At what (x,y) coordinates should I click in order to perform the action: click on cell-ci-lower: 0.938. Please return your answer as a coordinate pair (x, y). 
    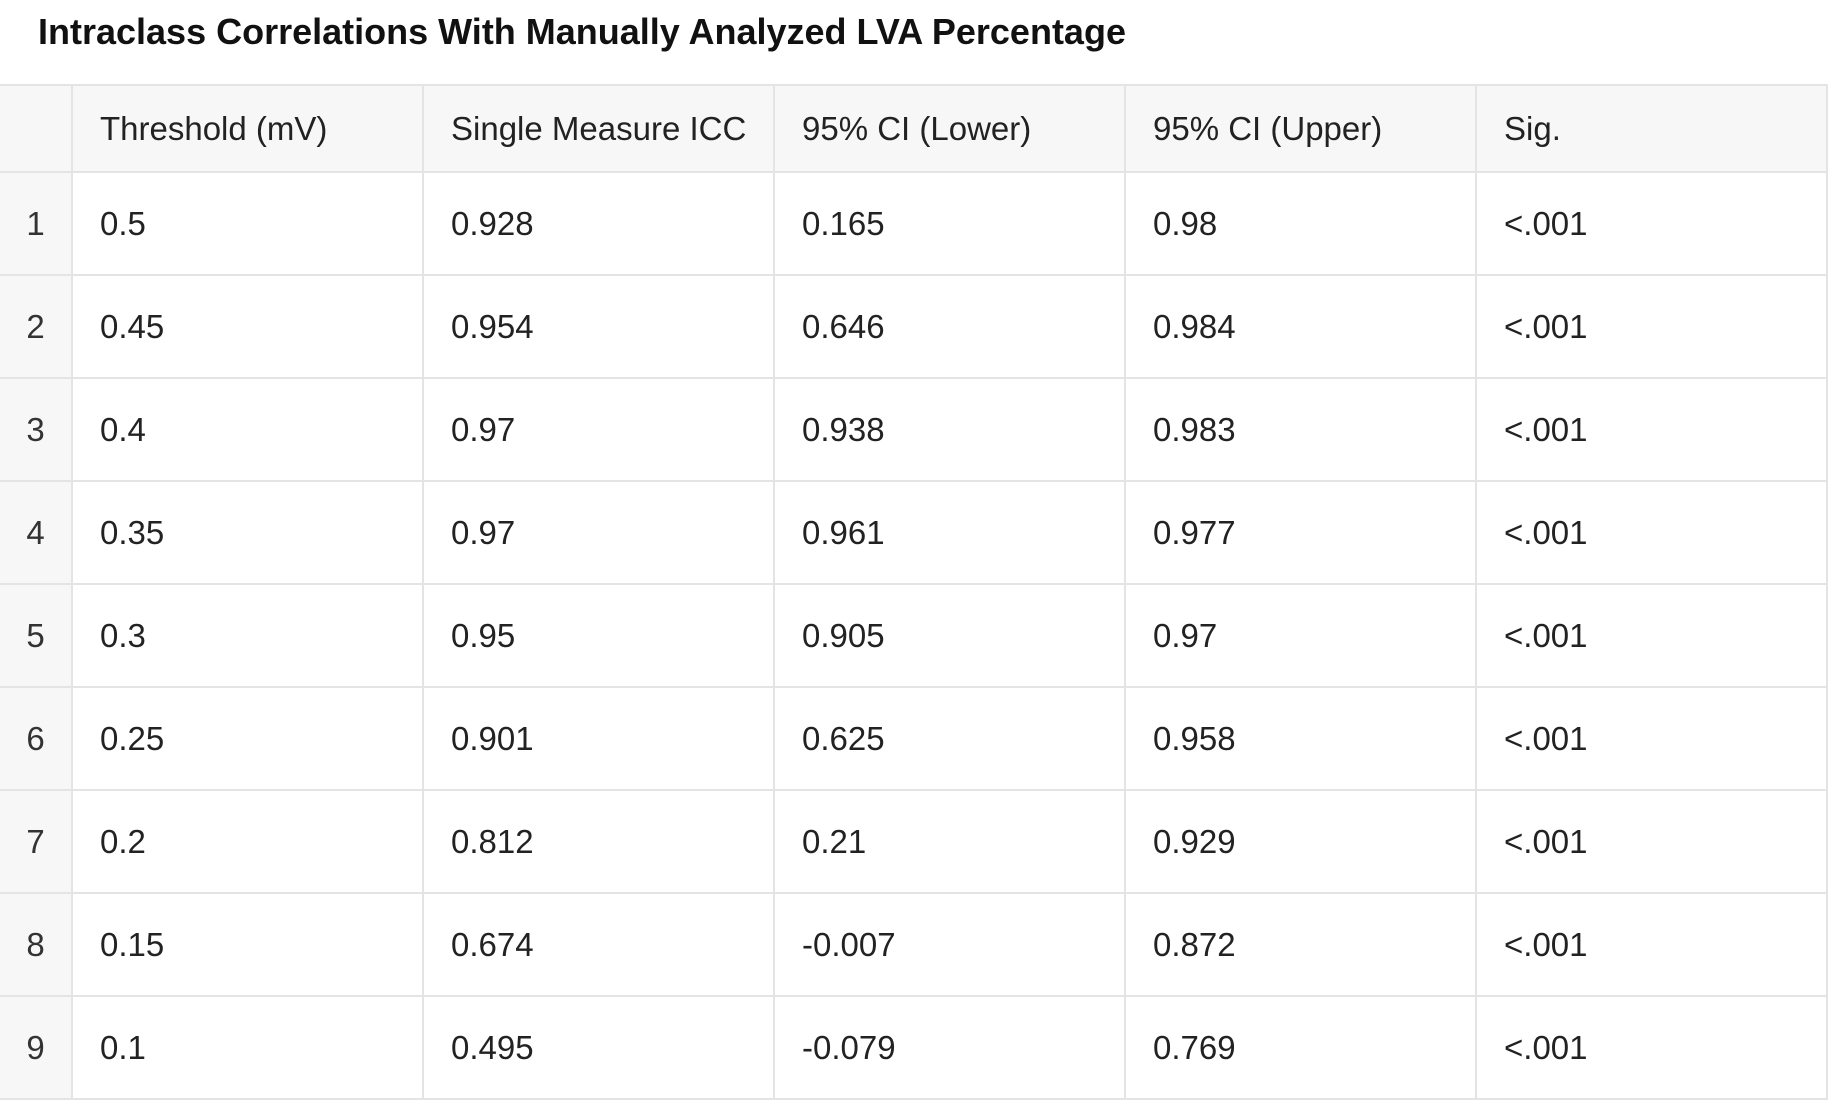
    Looking at the image, I should click on (949, 429).